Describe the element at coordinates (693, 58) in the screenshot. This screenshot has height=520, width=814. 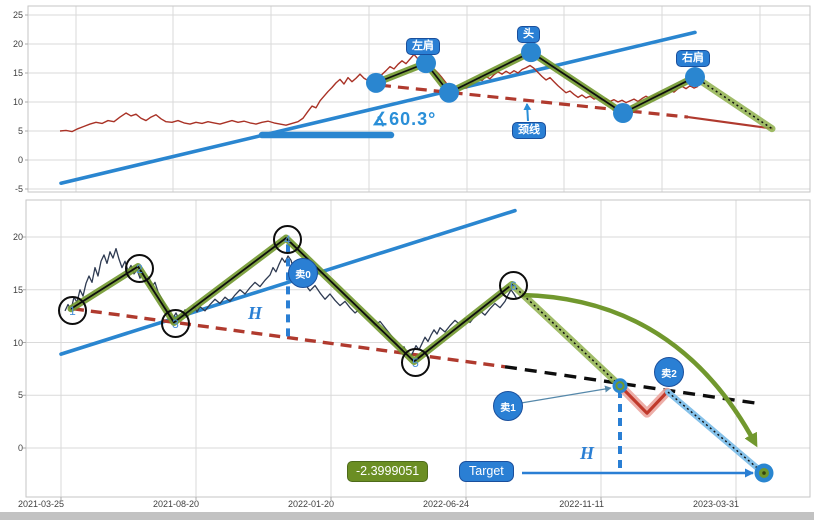
I see `right-shoulder-badge: 右肩` at that location.